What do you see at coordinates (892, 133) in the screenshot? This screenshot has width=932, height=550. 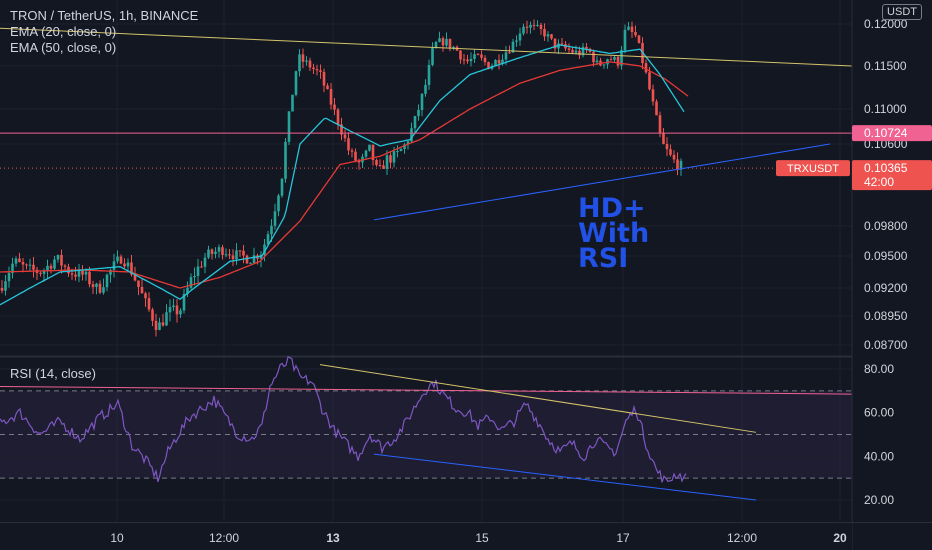 I see `level-price-tag` at bounding box center [892, 133].